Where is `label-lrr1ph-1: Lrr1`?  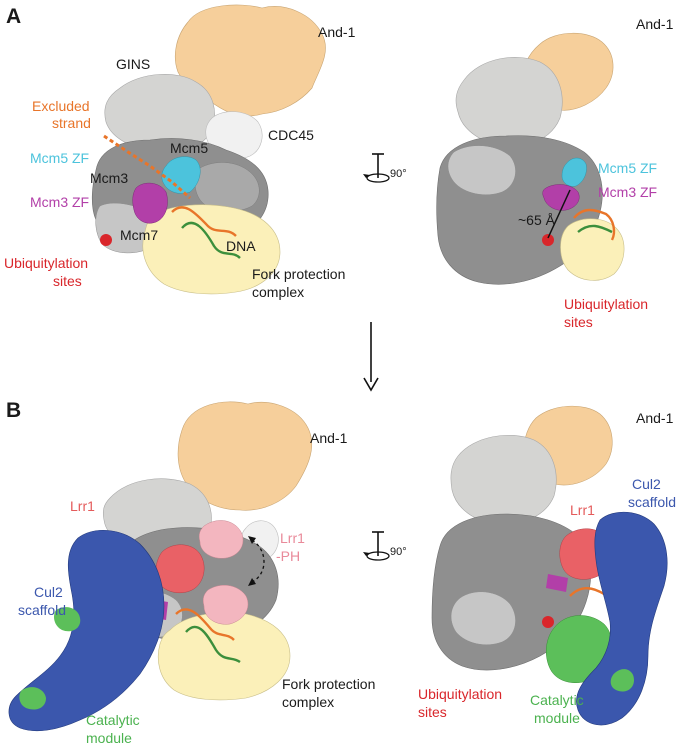 label-lrr1ph-1: Lrr1 is located at coordinates (292, 538).